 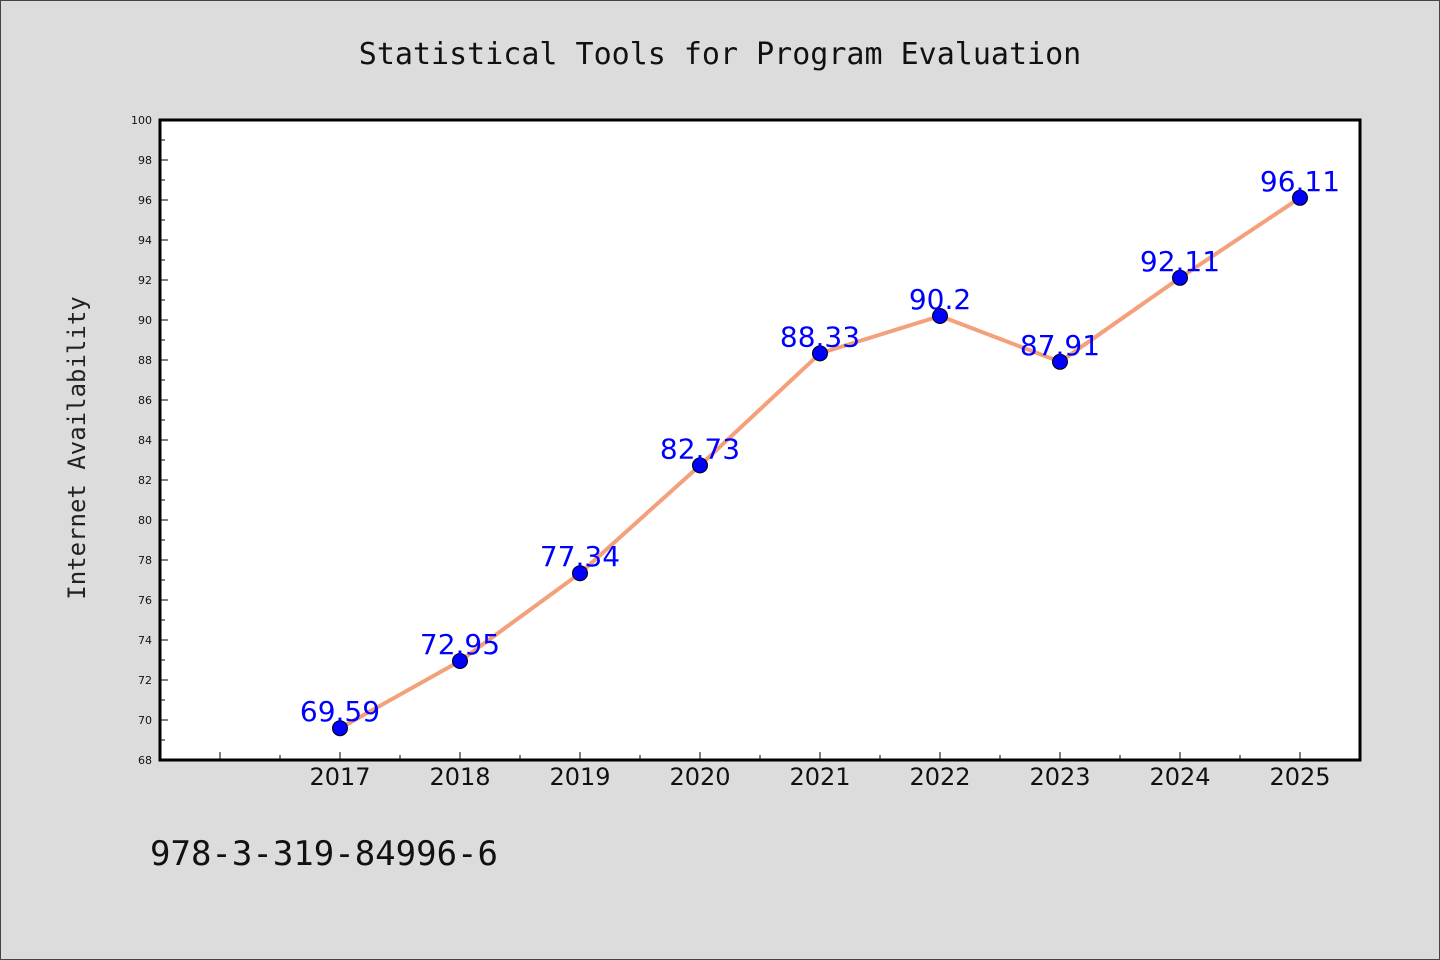 I want to click on chart-title: Statistical Tools for Program Evaluation, so click(x=720, y=54).